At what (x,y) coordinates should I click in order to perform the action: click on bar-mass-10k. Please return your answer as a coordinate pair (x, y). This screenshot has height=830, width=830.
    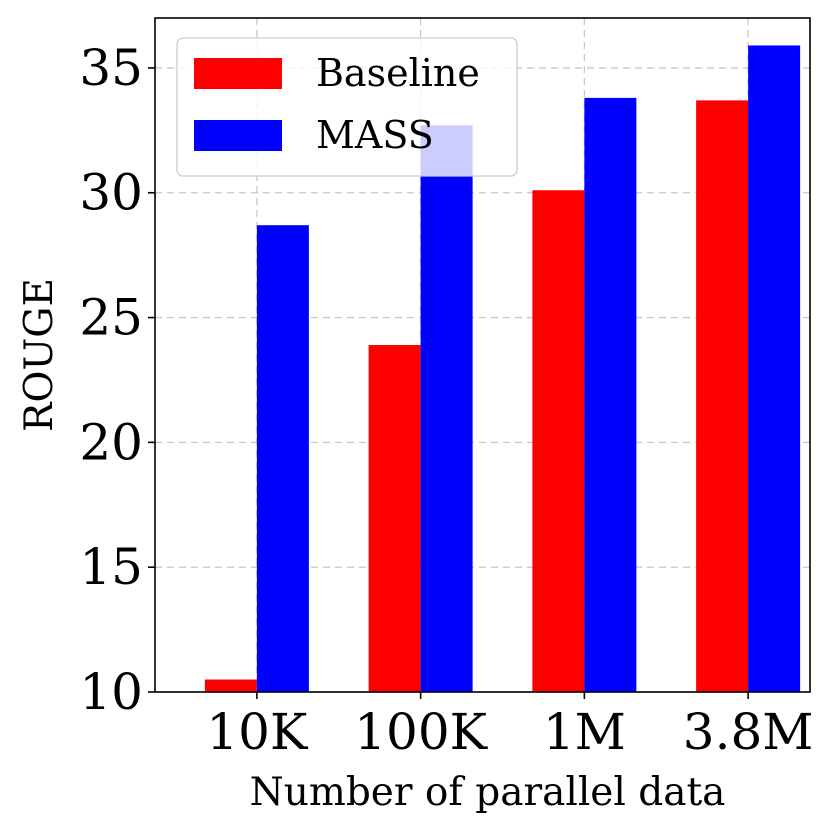
    Looking at the image, I should click on (282, 458).